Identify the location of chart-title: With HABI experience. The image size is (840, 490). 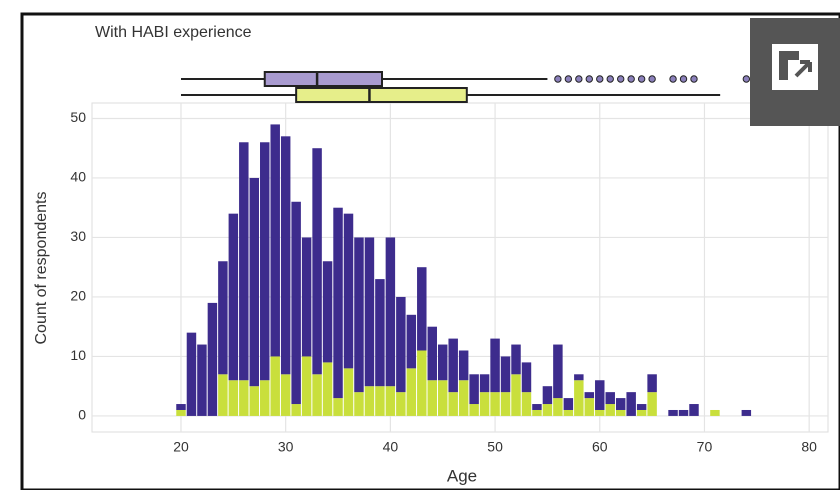
(173, 32).